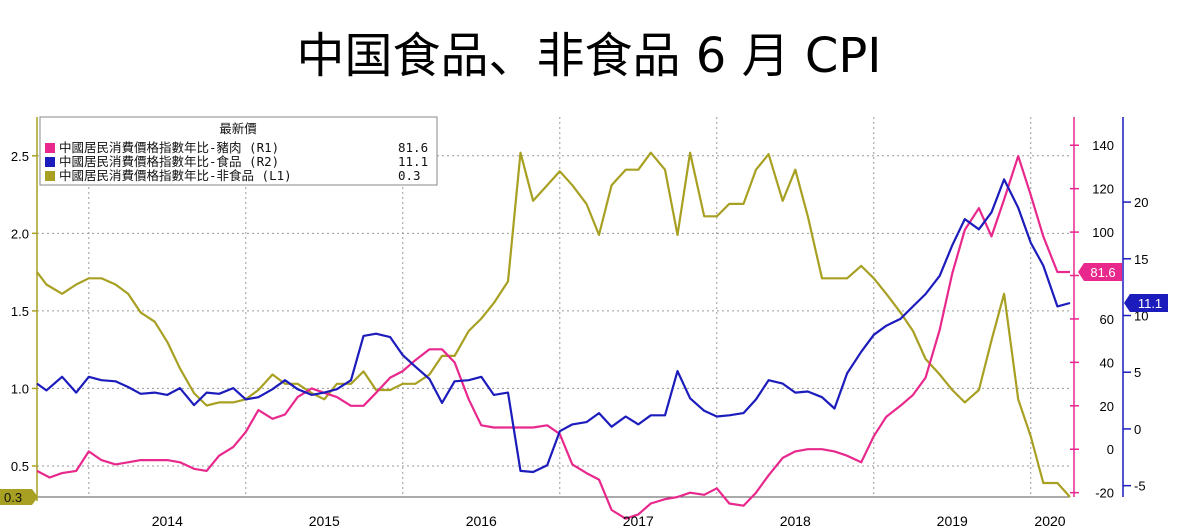  What do you see at coordinates (20, 233) in the screenshot?
I see `tick-label-left: 2.0` at bounding box center [20, 233].